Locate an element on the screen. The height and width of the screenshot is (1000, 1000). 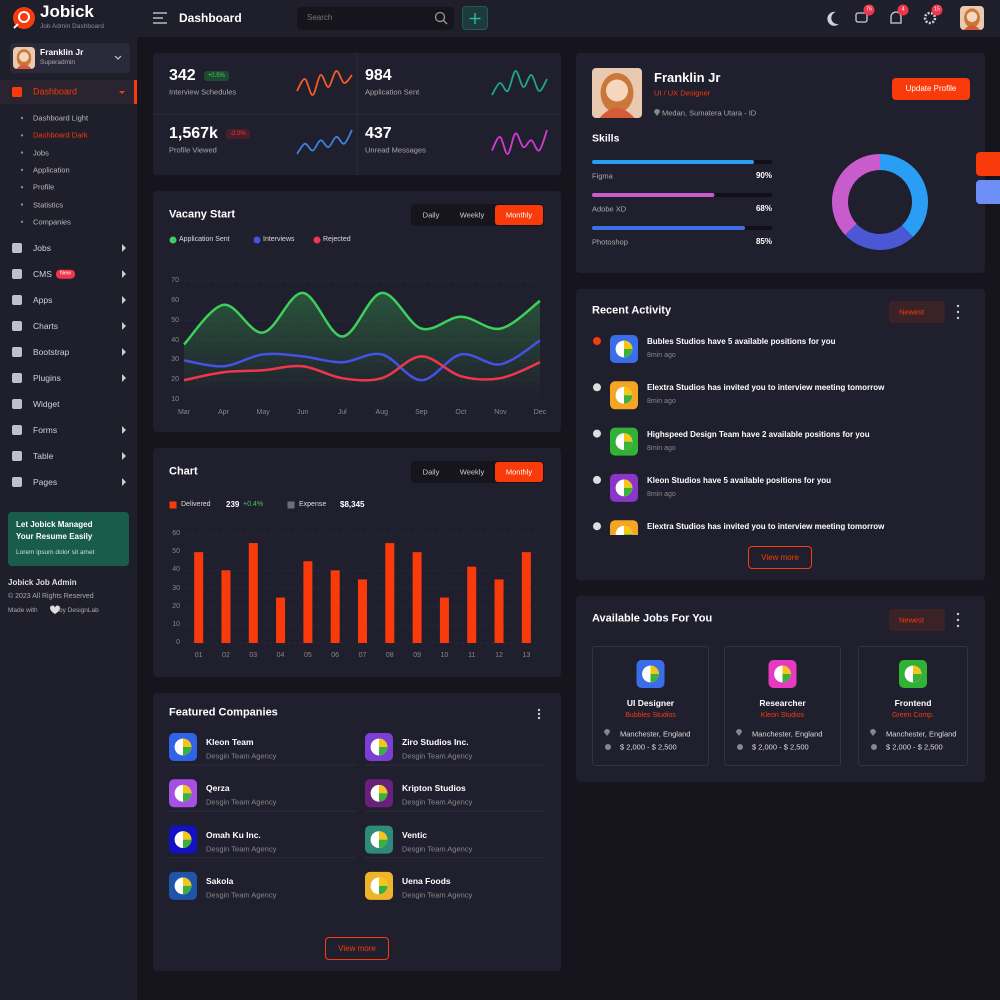
card-title: Chart is located at coordinates (183, 471).